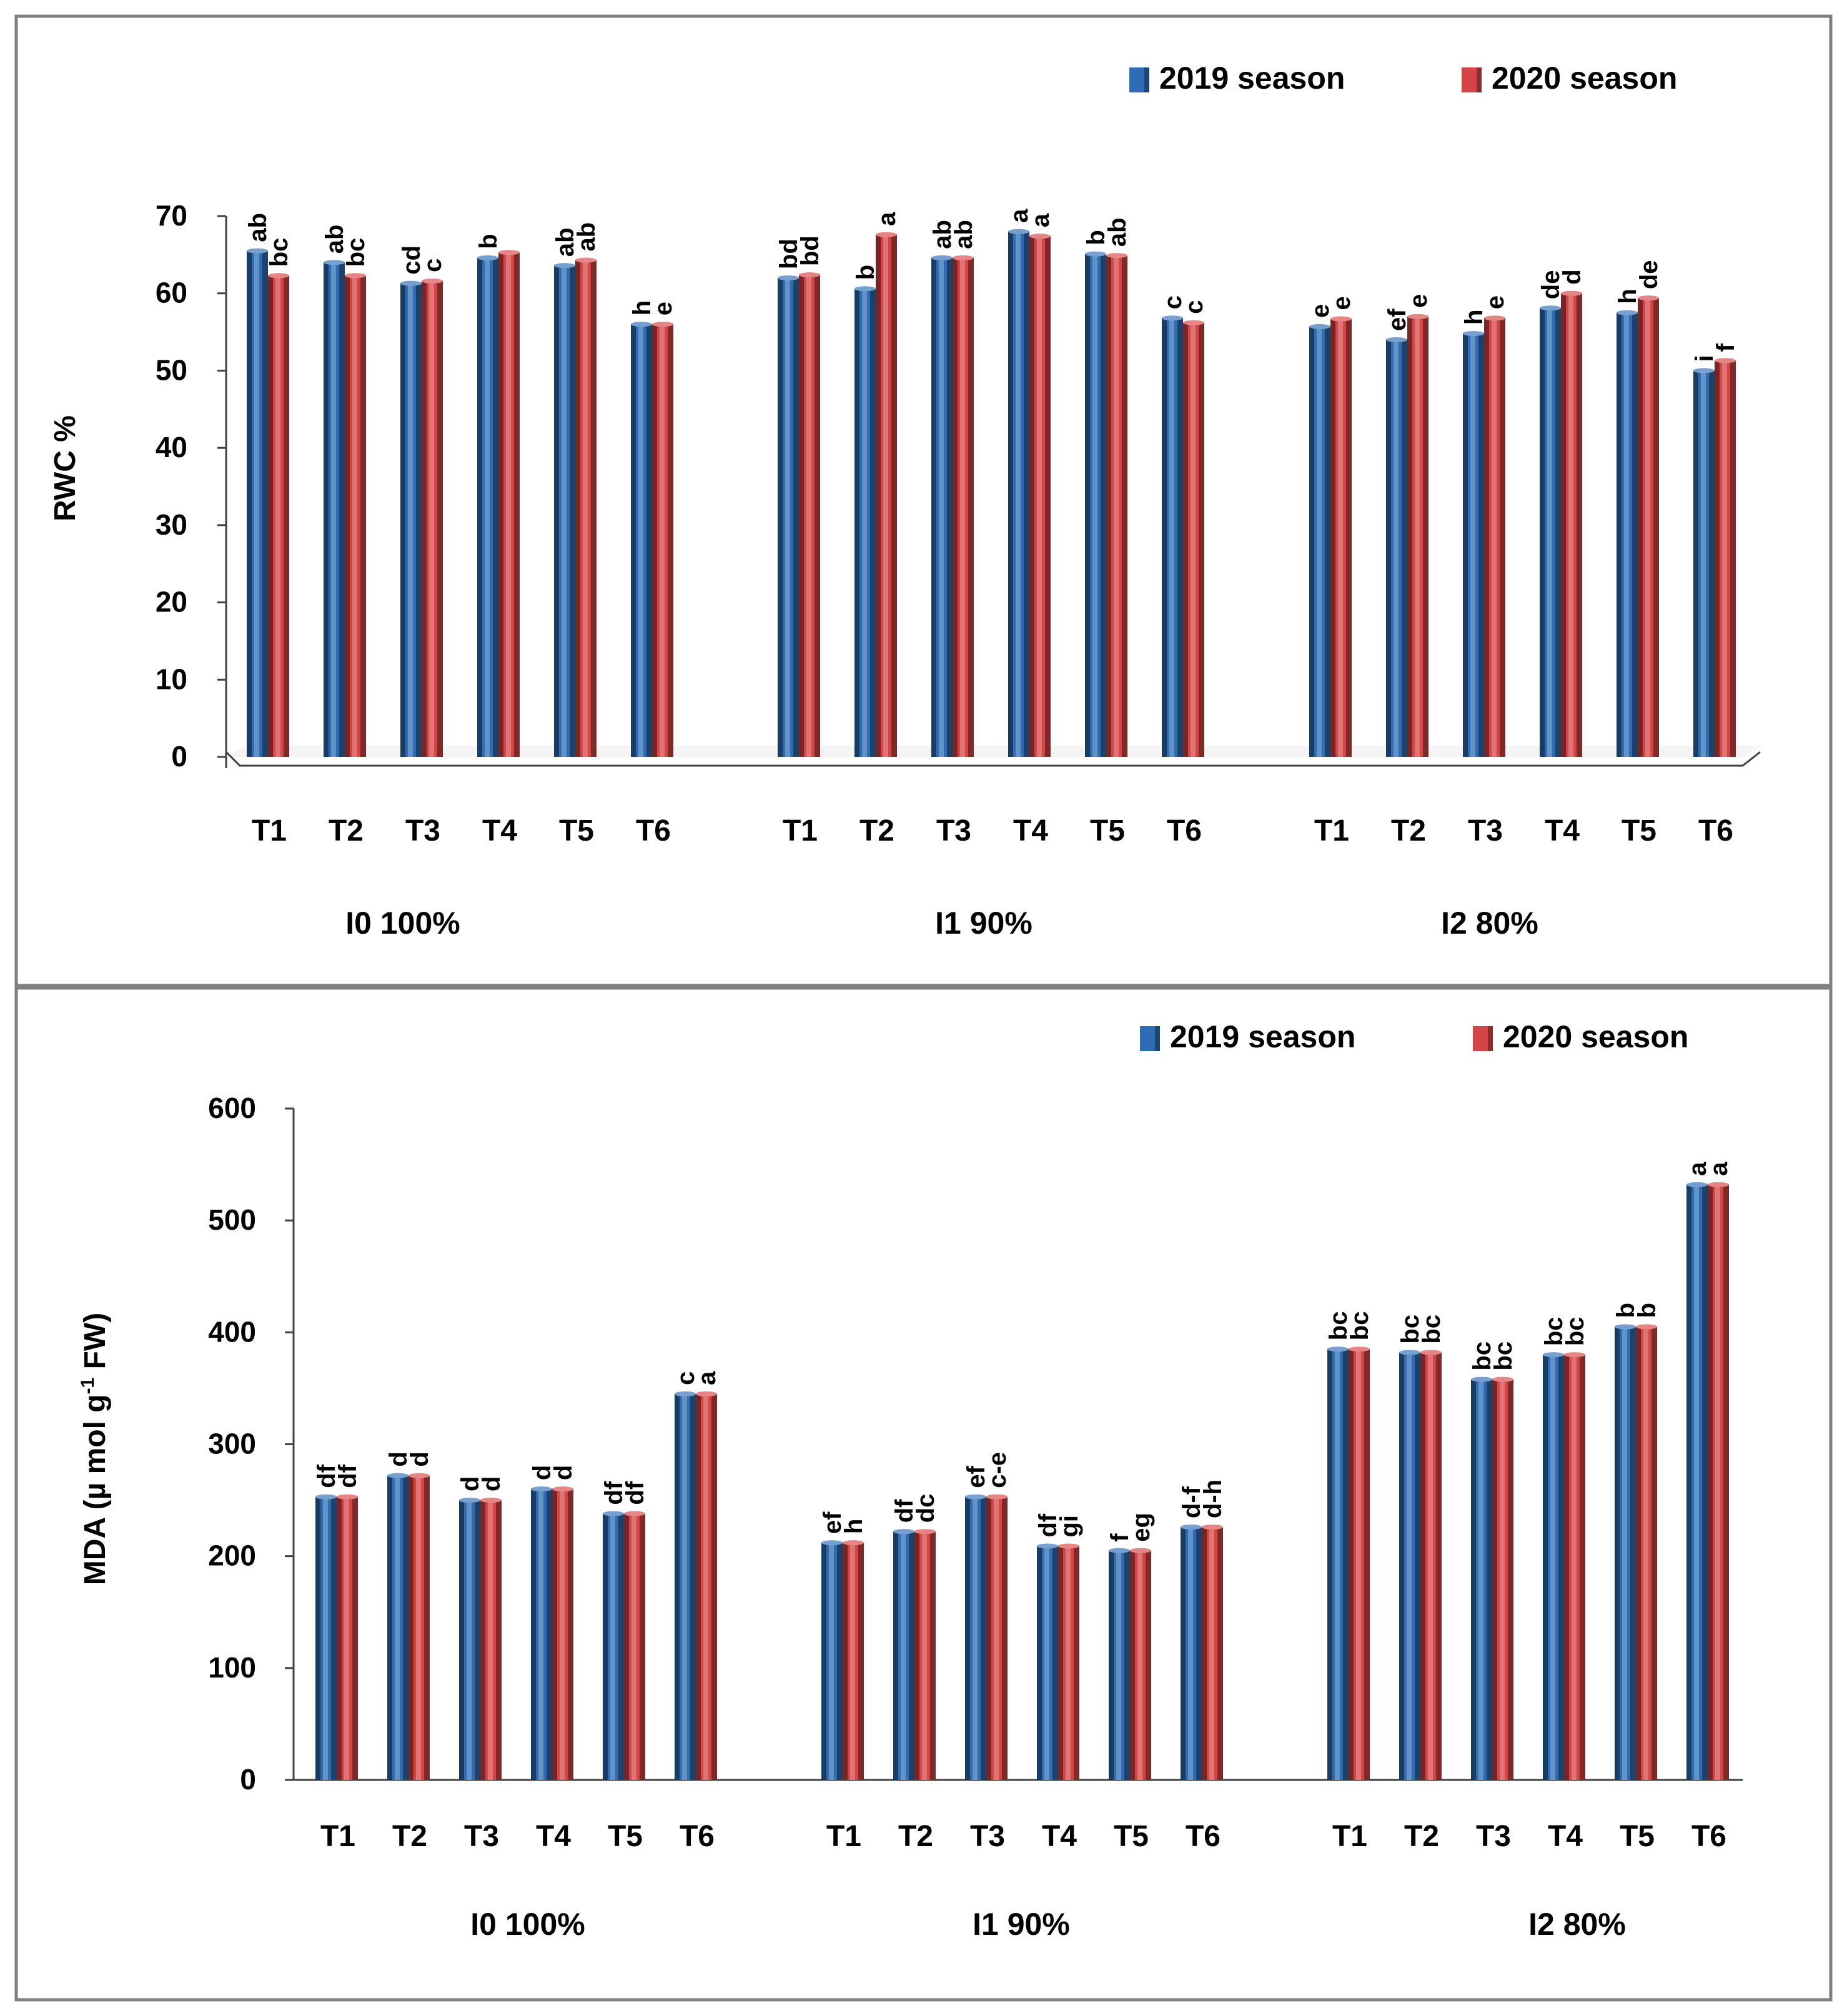  Describe the element at coordinates (1697, 1169) in the screenshot. I see `mda-significance-letter: a` at that location.